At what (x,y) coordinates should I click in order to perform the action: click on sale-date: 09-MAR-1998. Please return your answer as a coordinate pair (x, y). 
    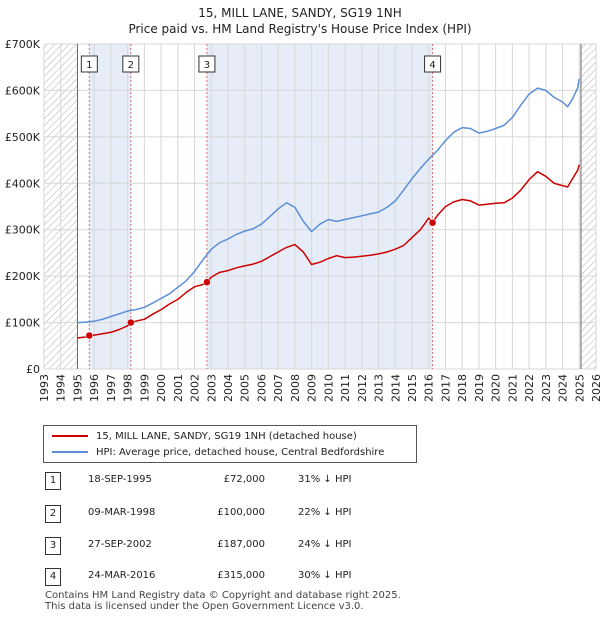
    Looking at the image, I should click on (122, 512).